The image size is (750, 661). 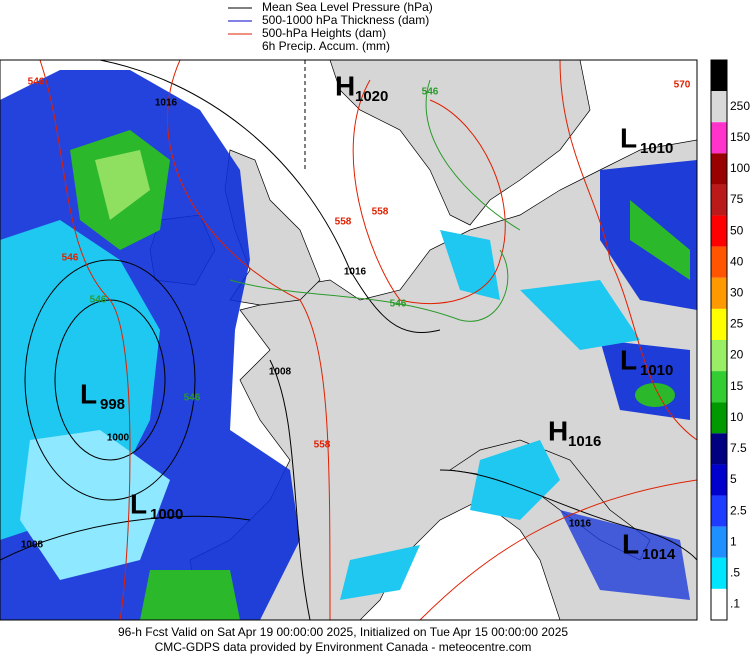 What do you see at coordinates (682, 85) in the screenshot?
I see `contour-label: 570` at bounding box center [682, 85].